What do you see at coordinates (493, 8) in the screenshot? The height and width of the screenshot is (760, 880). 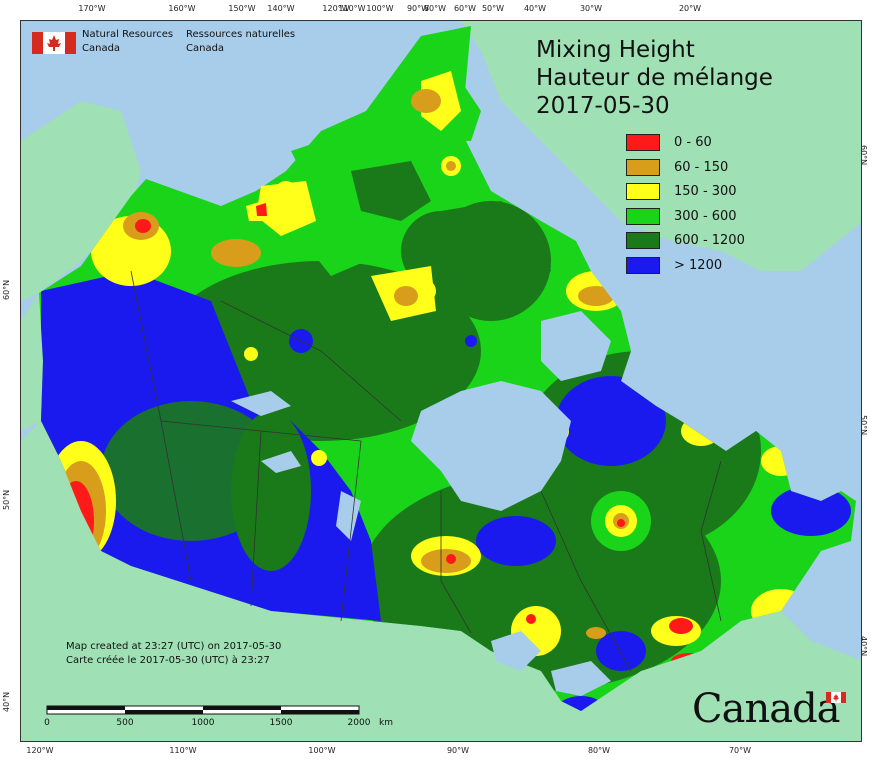 I see `lon-label-top: 50°W` at bounding box center [493, 8].